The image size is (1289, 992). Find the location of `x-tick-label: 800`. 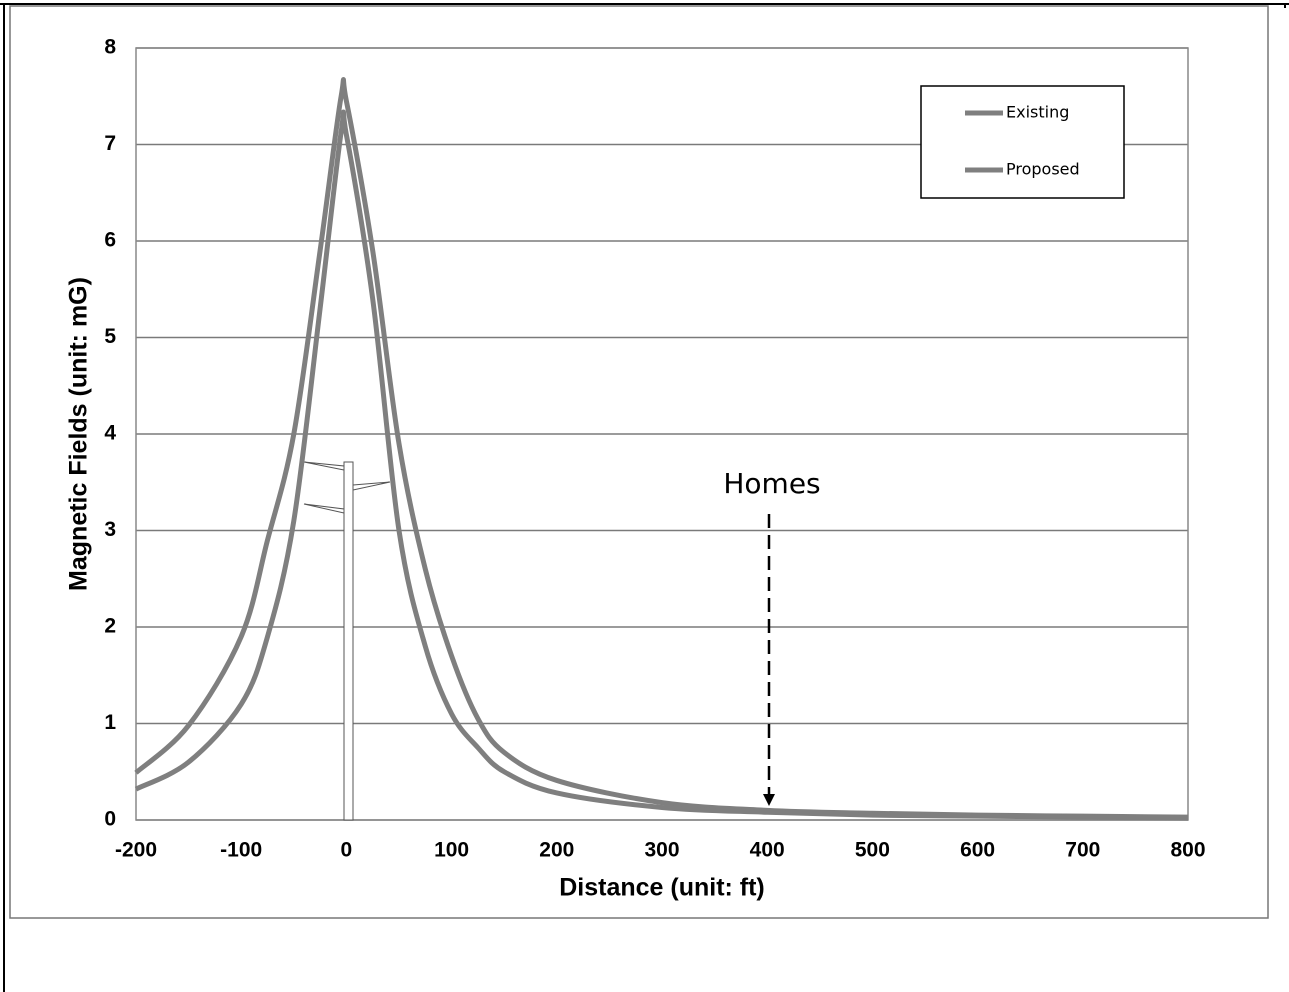

x-tick-label: 800 is located at coordinates (1187, 850).